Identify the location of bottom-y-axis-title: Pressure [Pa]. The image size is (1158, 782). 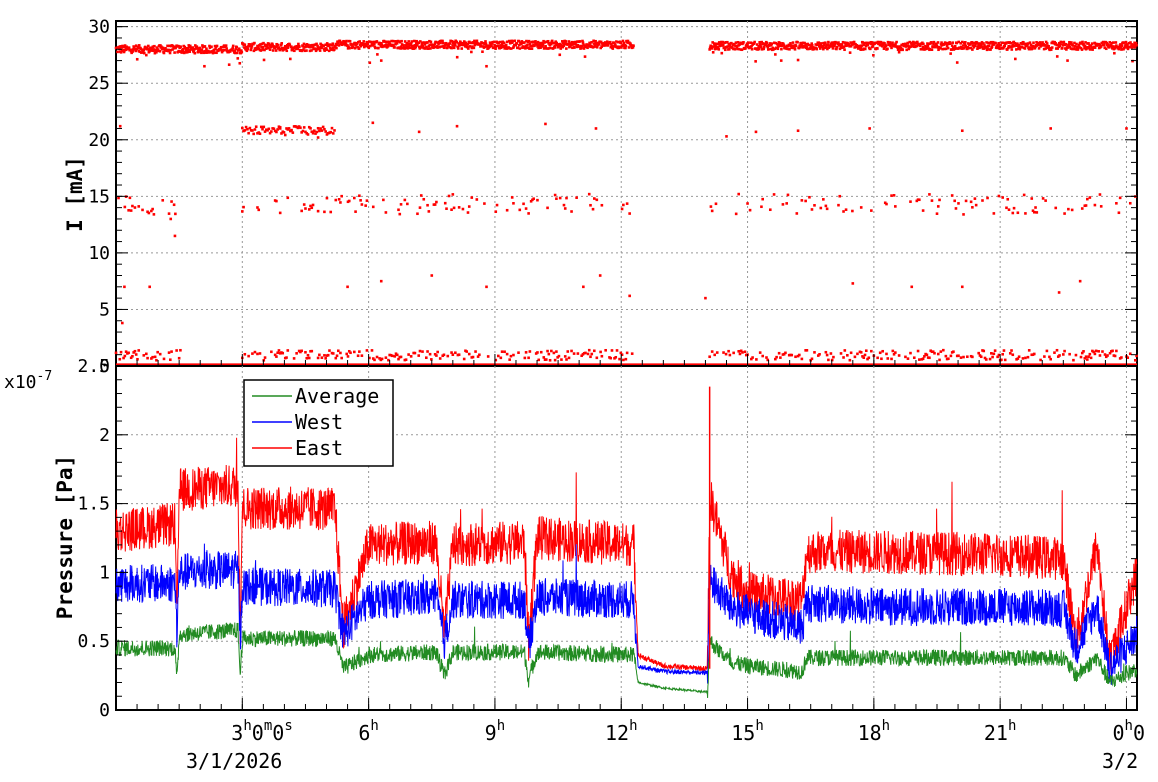
(65, 537).